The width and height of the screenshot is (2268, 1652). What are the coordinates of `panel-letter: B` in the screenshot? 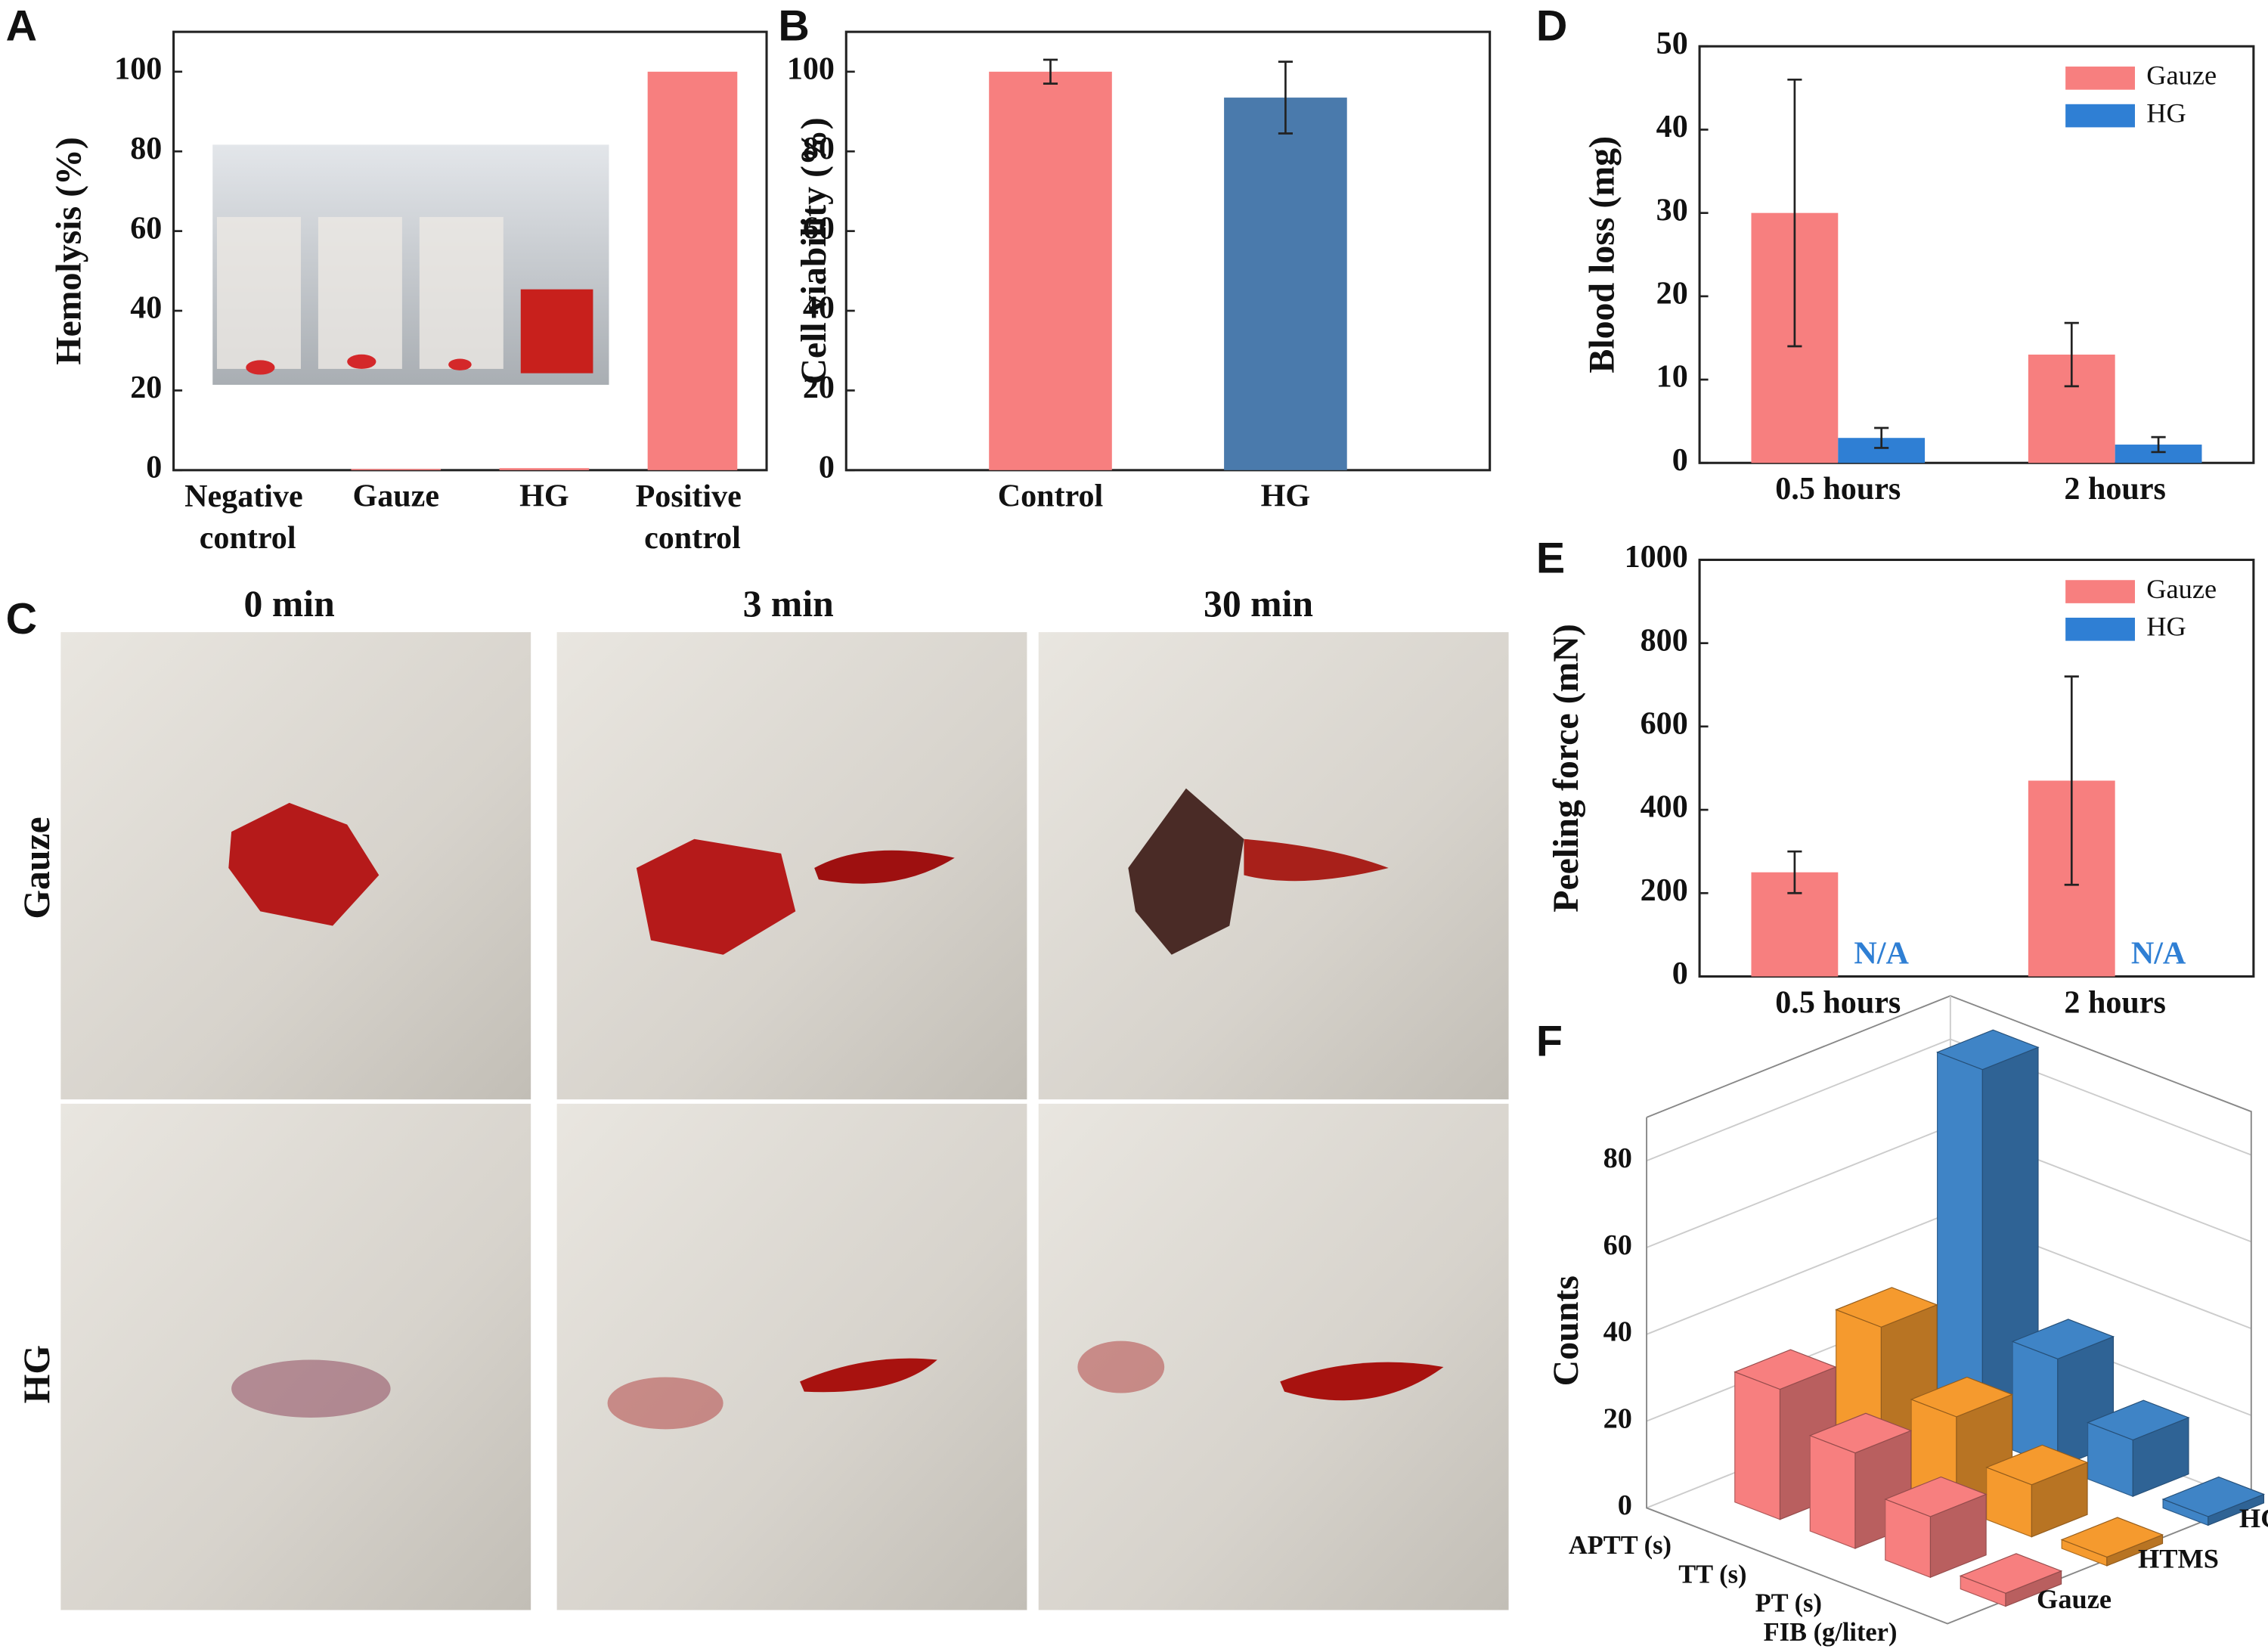 It's located at (794, 26).